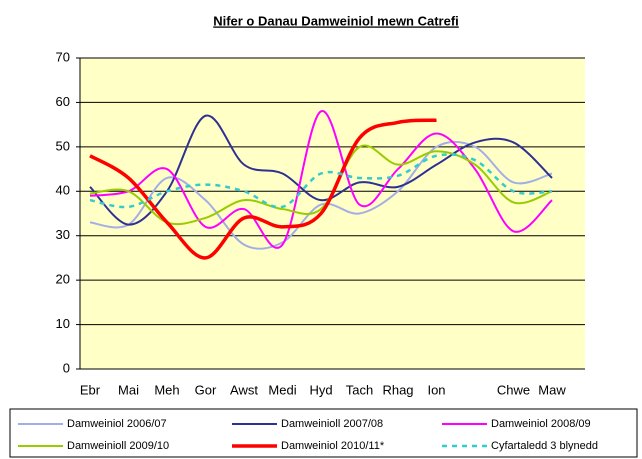 The width and height of the screenshot is (642, 459). What do you see at coordinates (66, 367) in the screenshot?
I see `y-tick-label: 0` at bounding box center [66, 367].